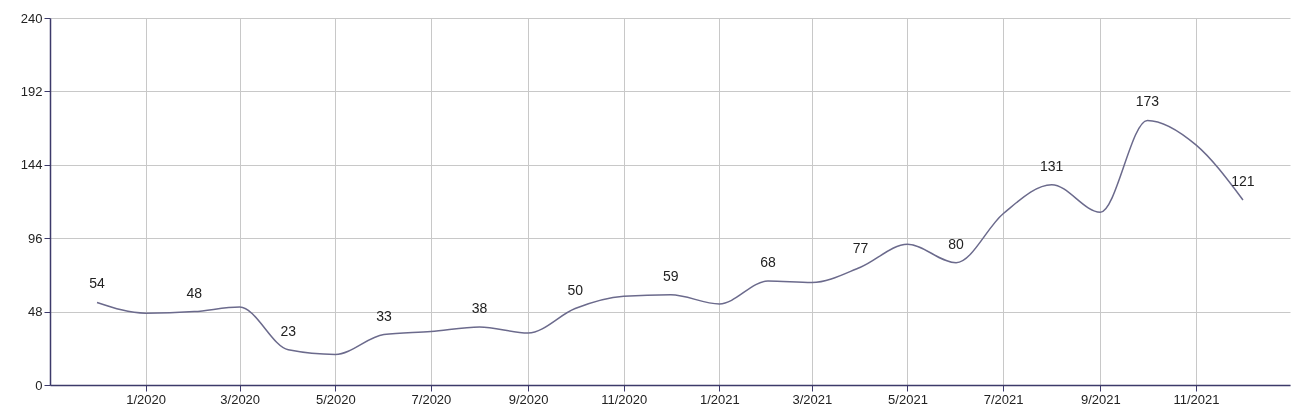 The height and width of the screenshot is (410, 1294). What do you see at coordinates (39, 385) in the screenshot?
I see `y-tick-label: 0` at bounding box center [39, 385].